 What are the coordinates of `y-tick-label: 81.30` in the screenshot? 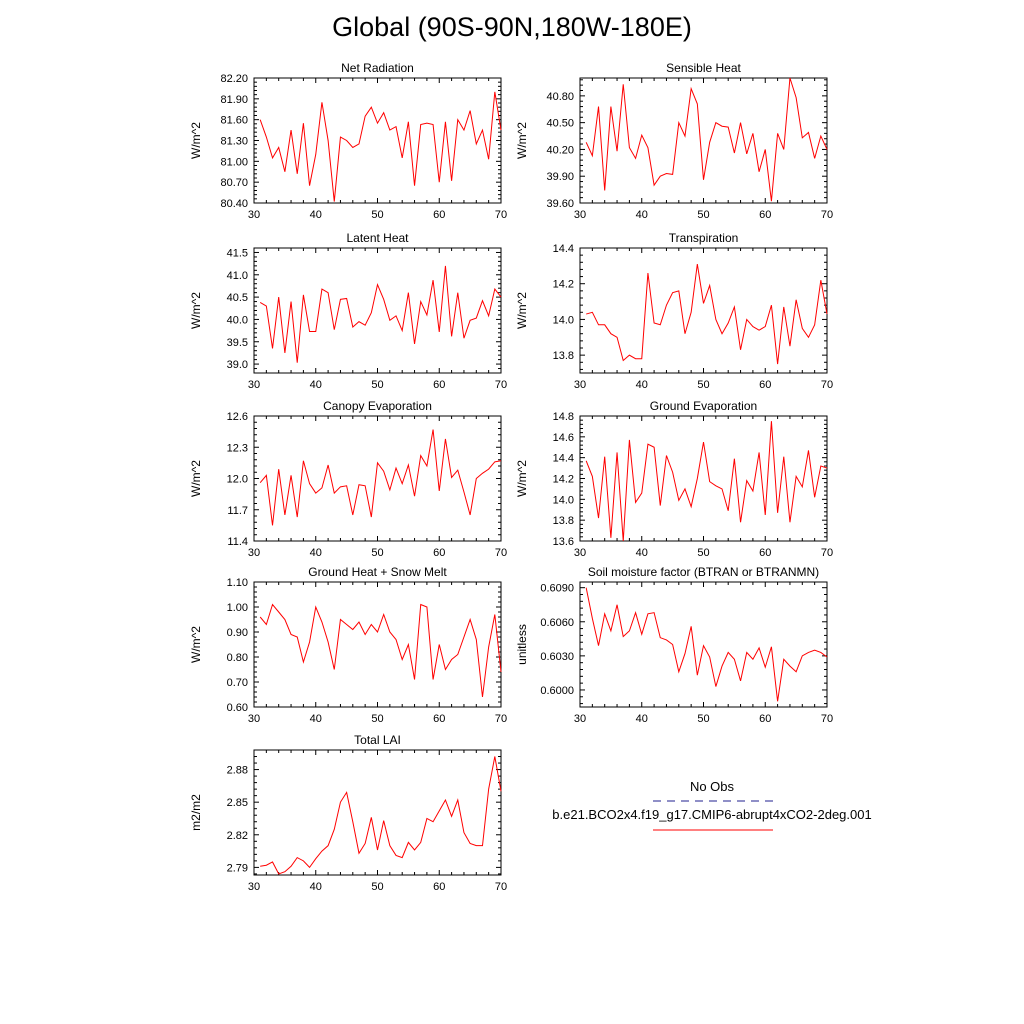 It's located at (234, 142).